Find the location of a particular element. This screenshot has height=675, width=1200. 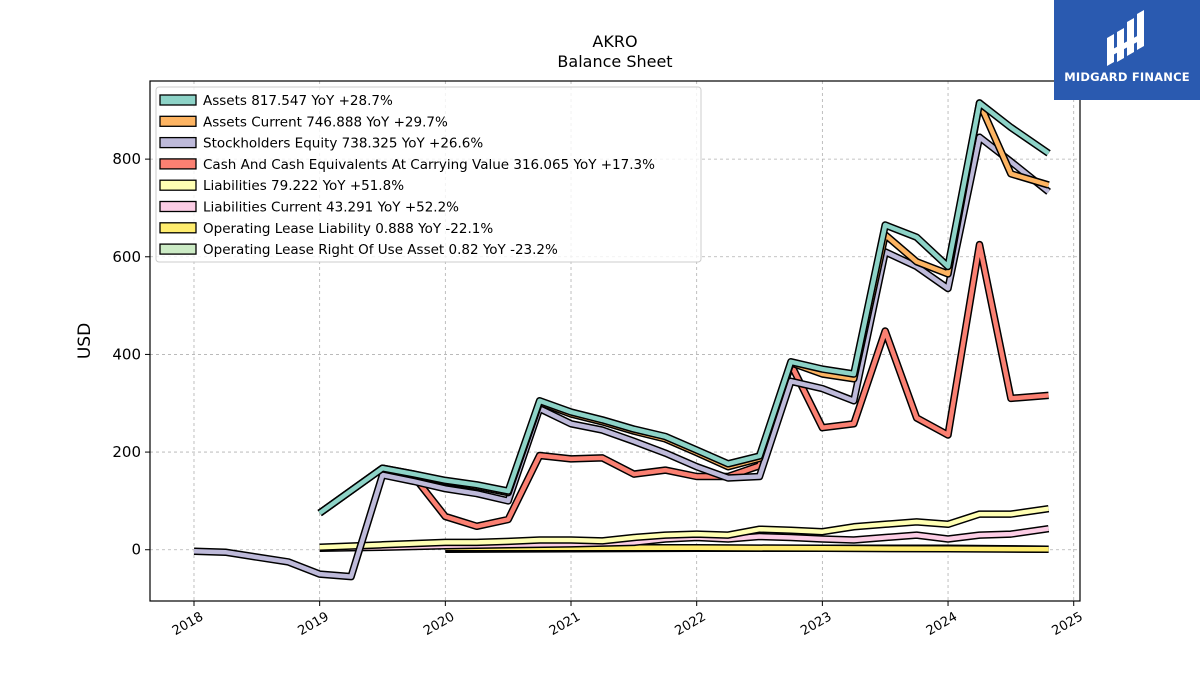

y-tick-label: 400 is located at coordinates (126, 354).